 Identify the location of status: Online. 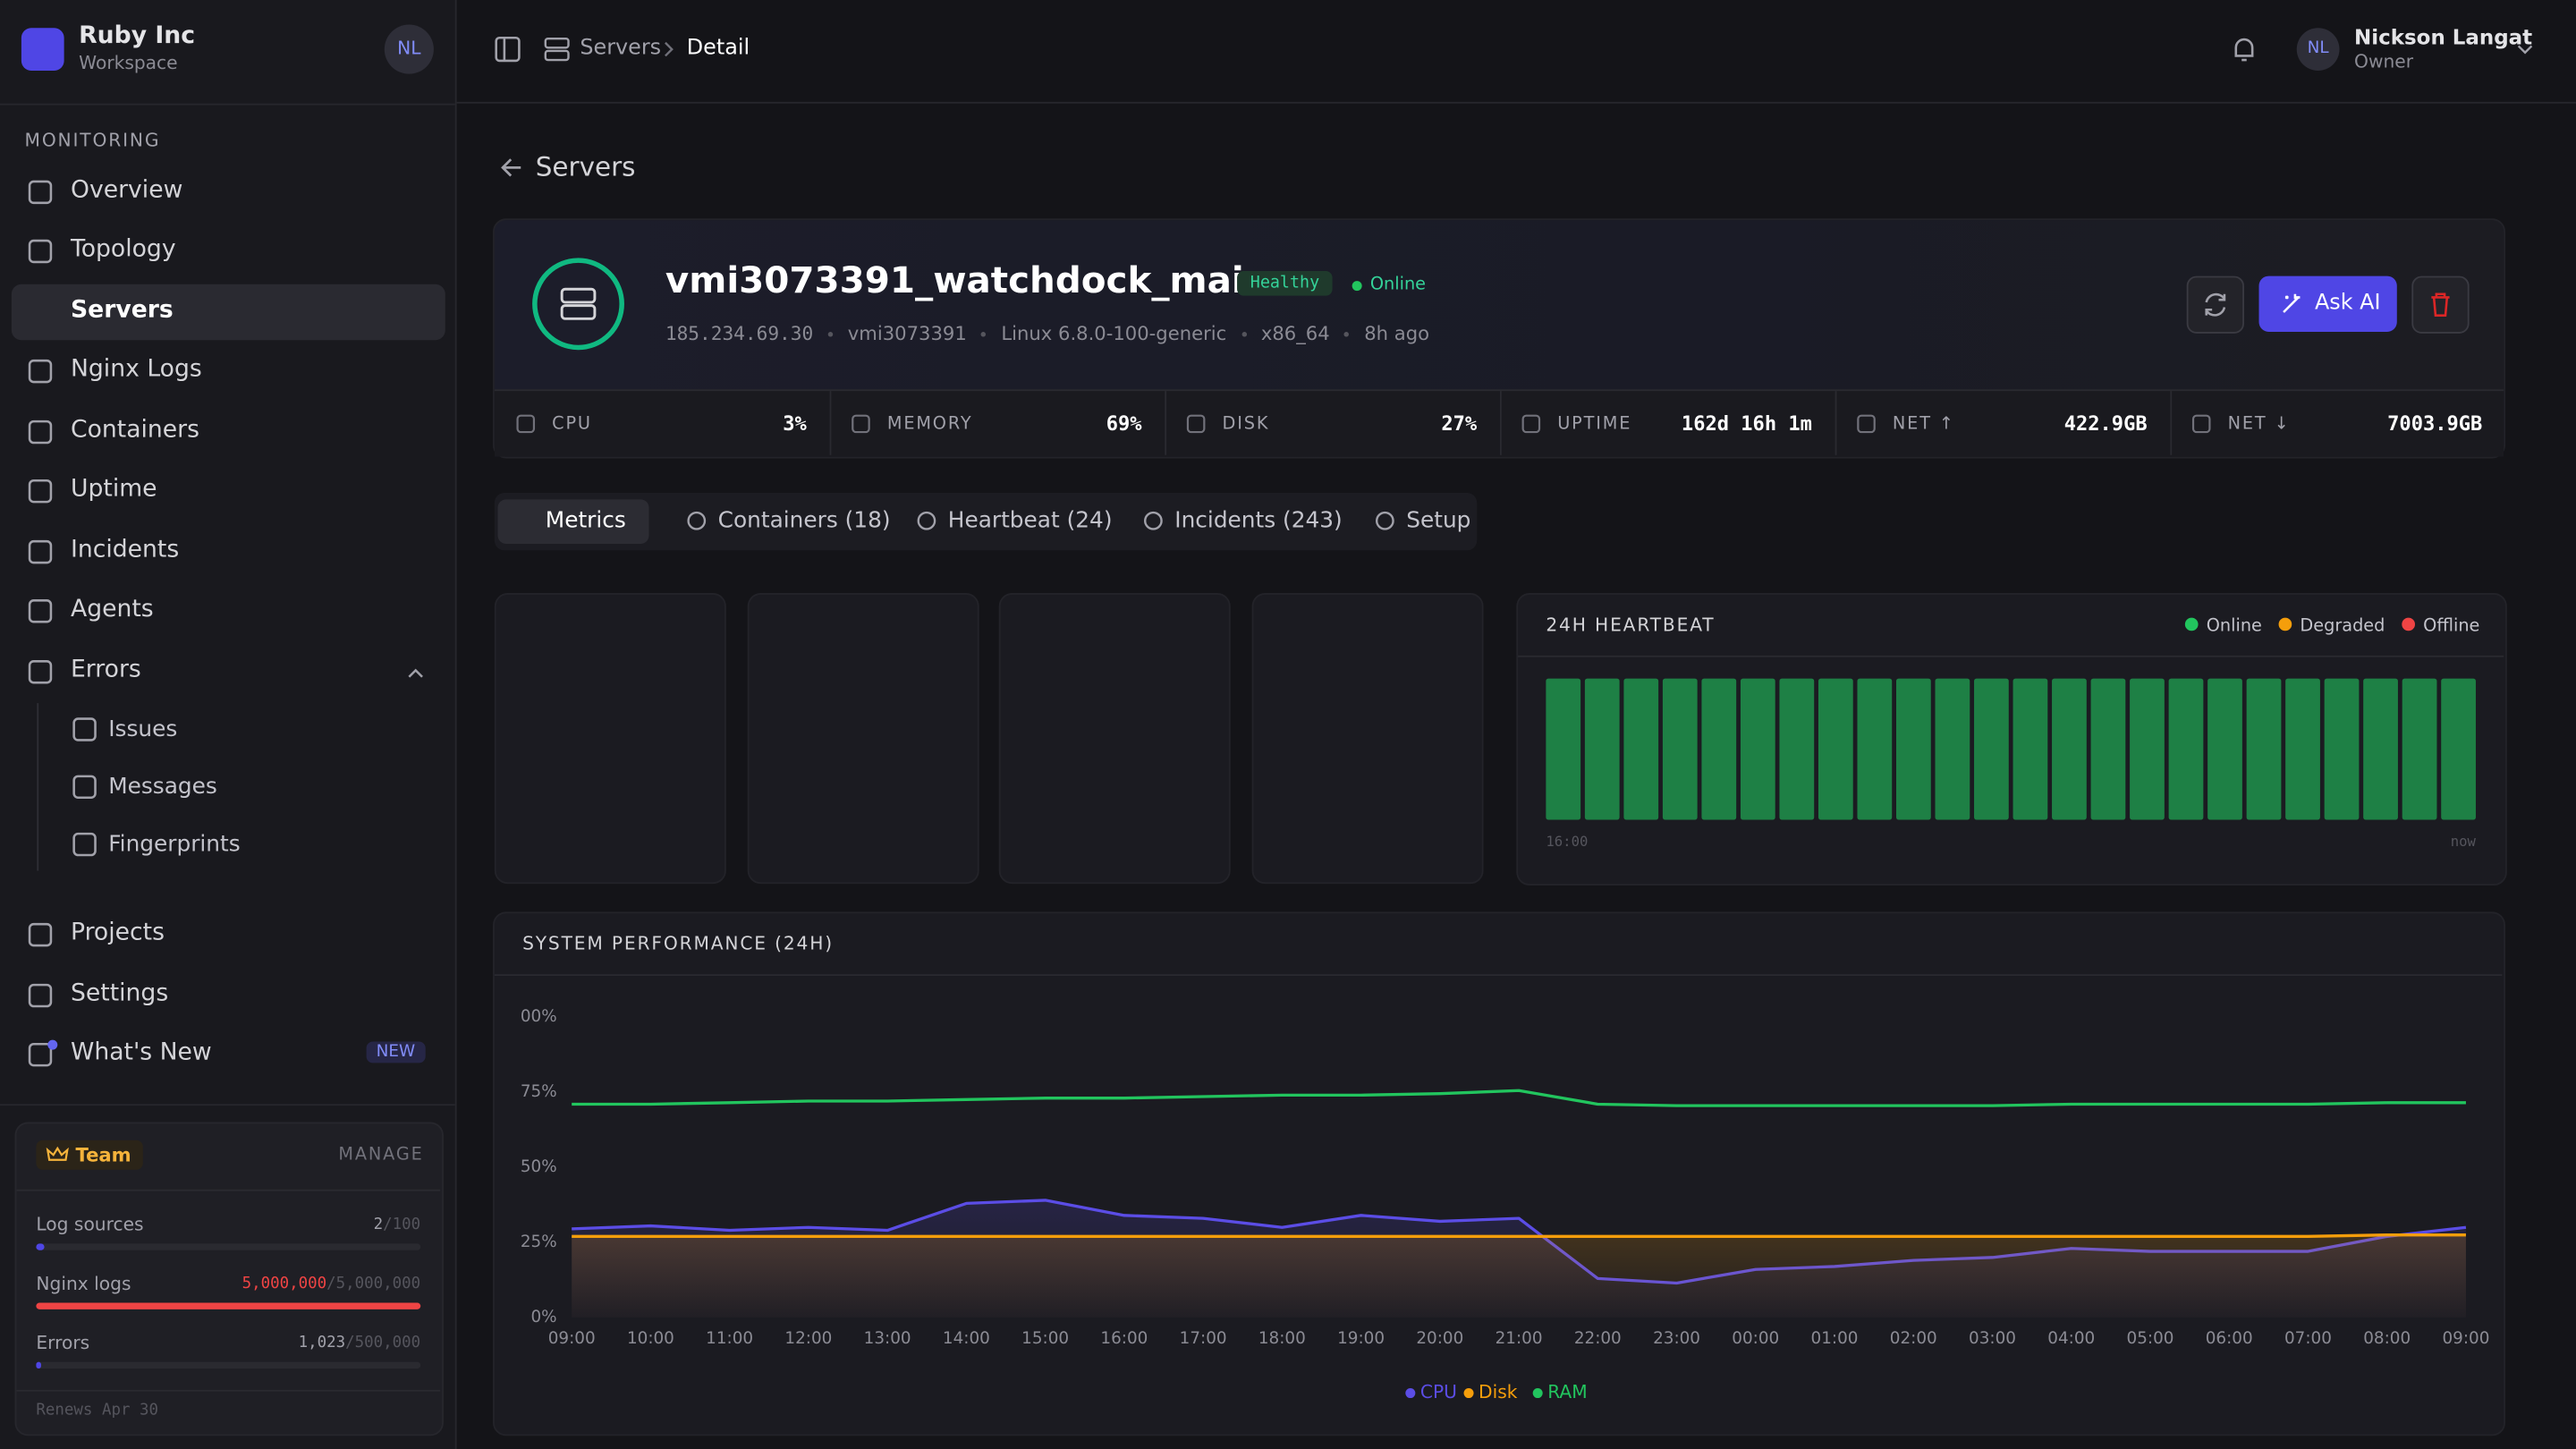
(1398, 284).